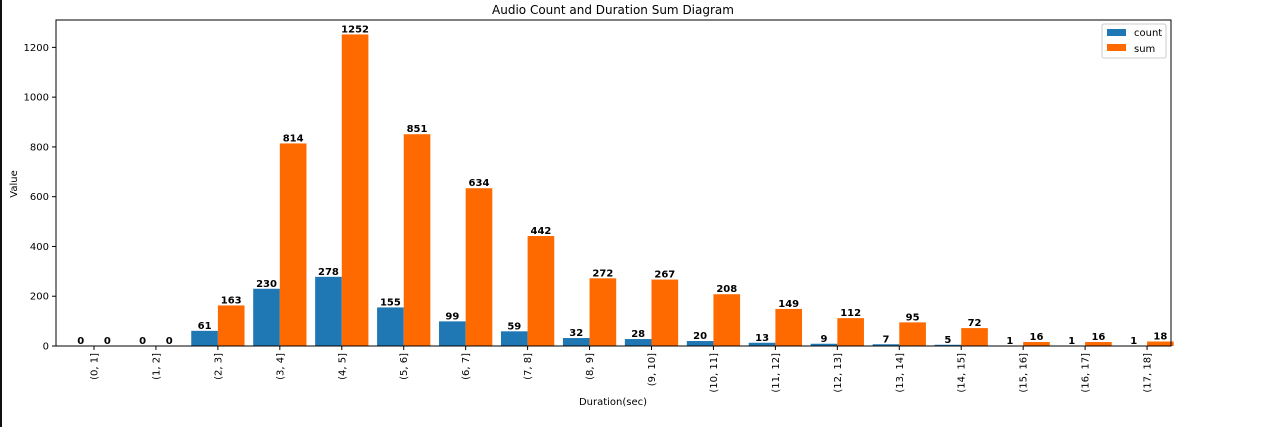 This screenshot has height=427, width=1270. What do you see at coordinates (404, 366) in the screenshot?
I see `x-tick-label: (5, 6]` at bounding box center [404, 366].